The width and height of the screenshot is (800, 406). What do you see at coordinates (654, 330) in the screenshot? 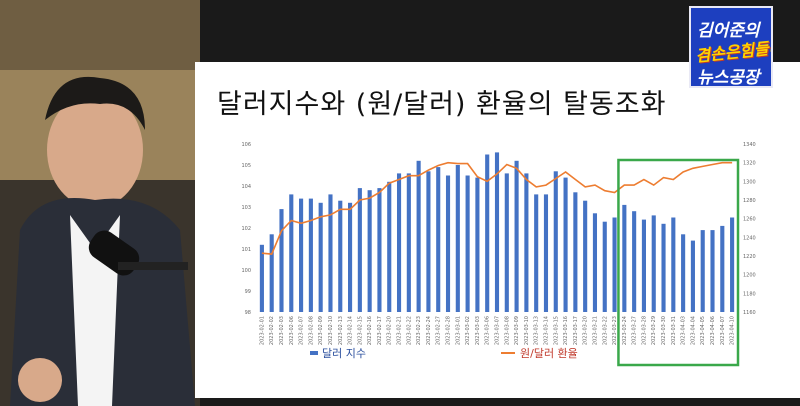
I see `x-tick-label: 2023-03-29` at bounding box center [654, 330].